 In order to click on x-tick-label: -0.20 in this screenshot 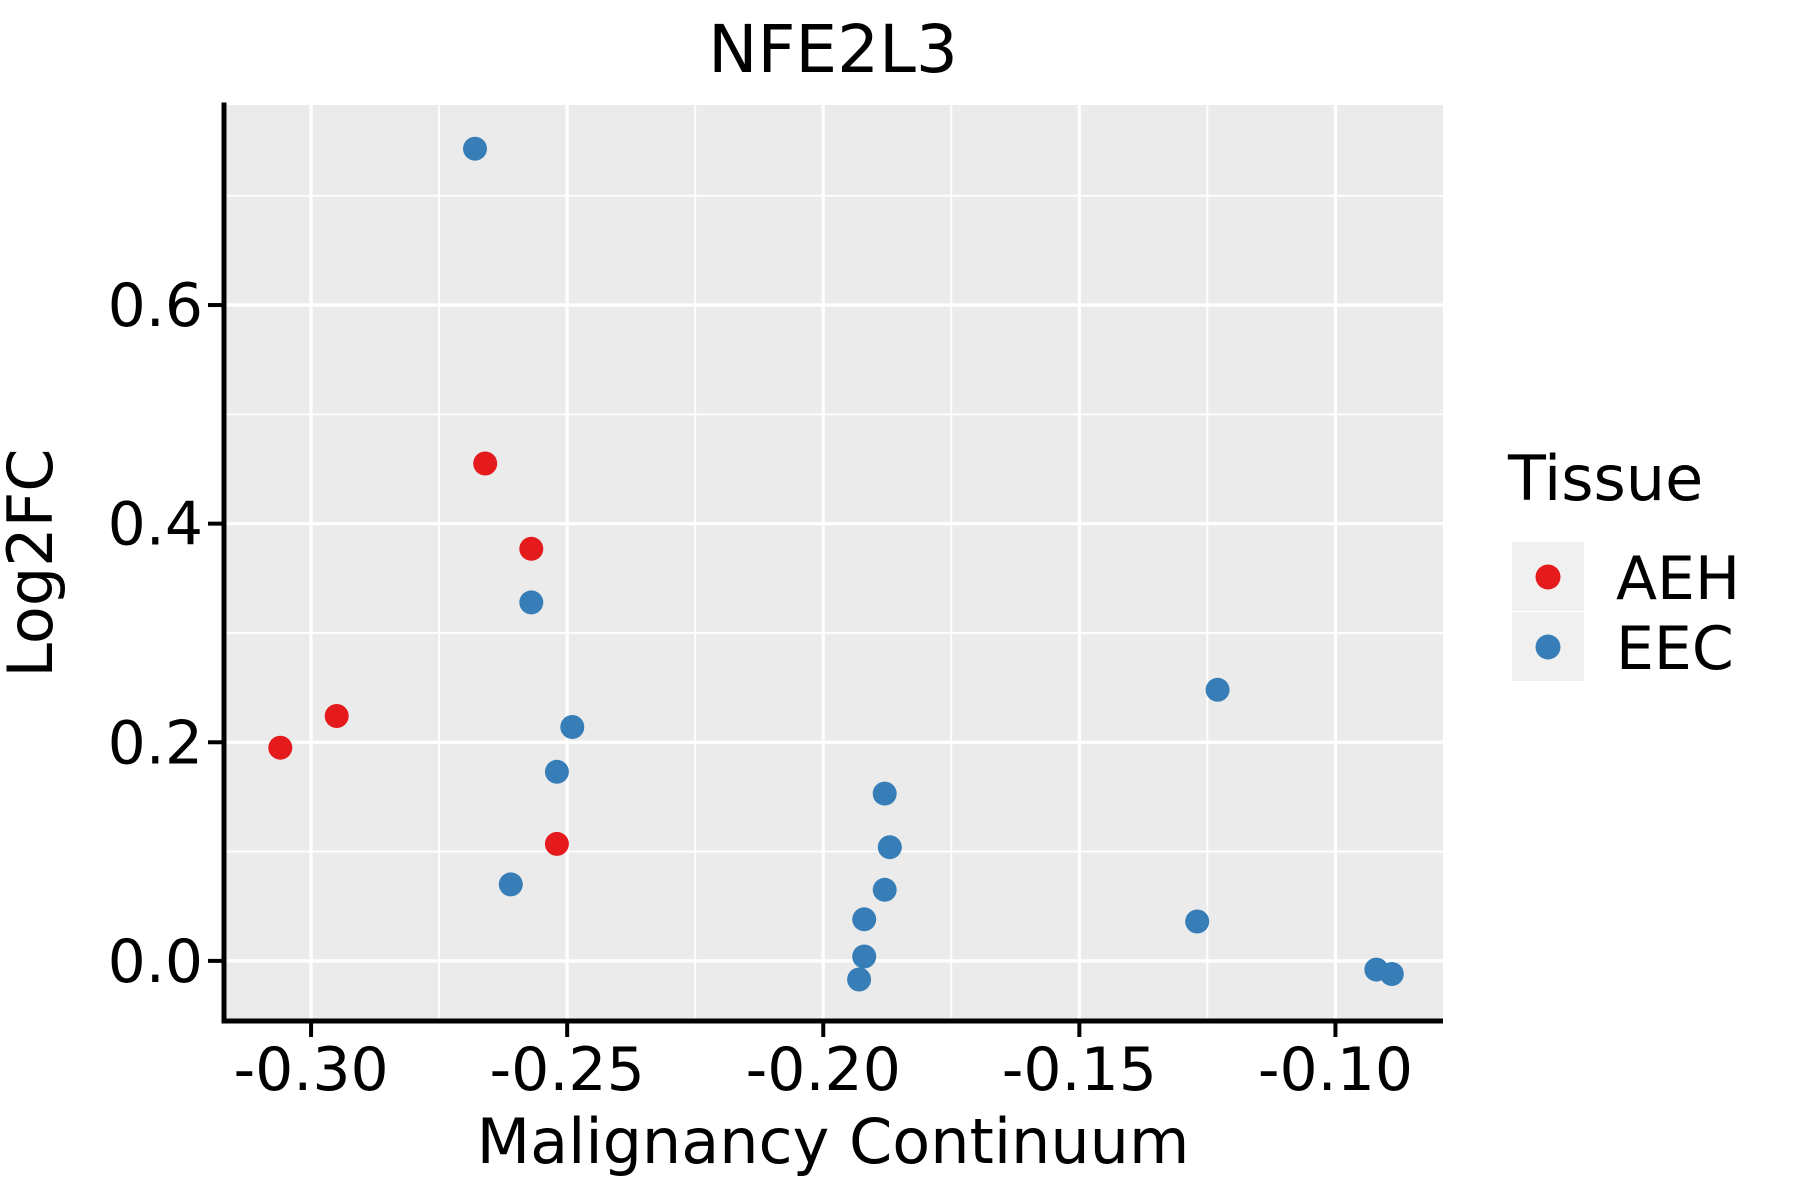, I will do `click(823, 1070)`.